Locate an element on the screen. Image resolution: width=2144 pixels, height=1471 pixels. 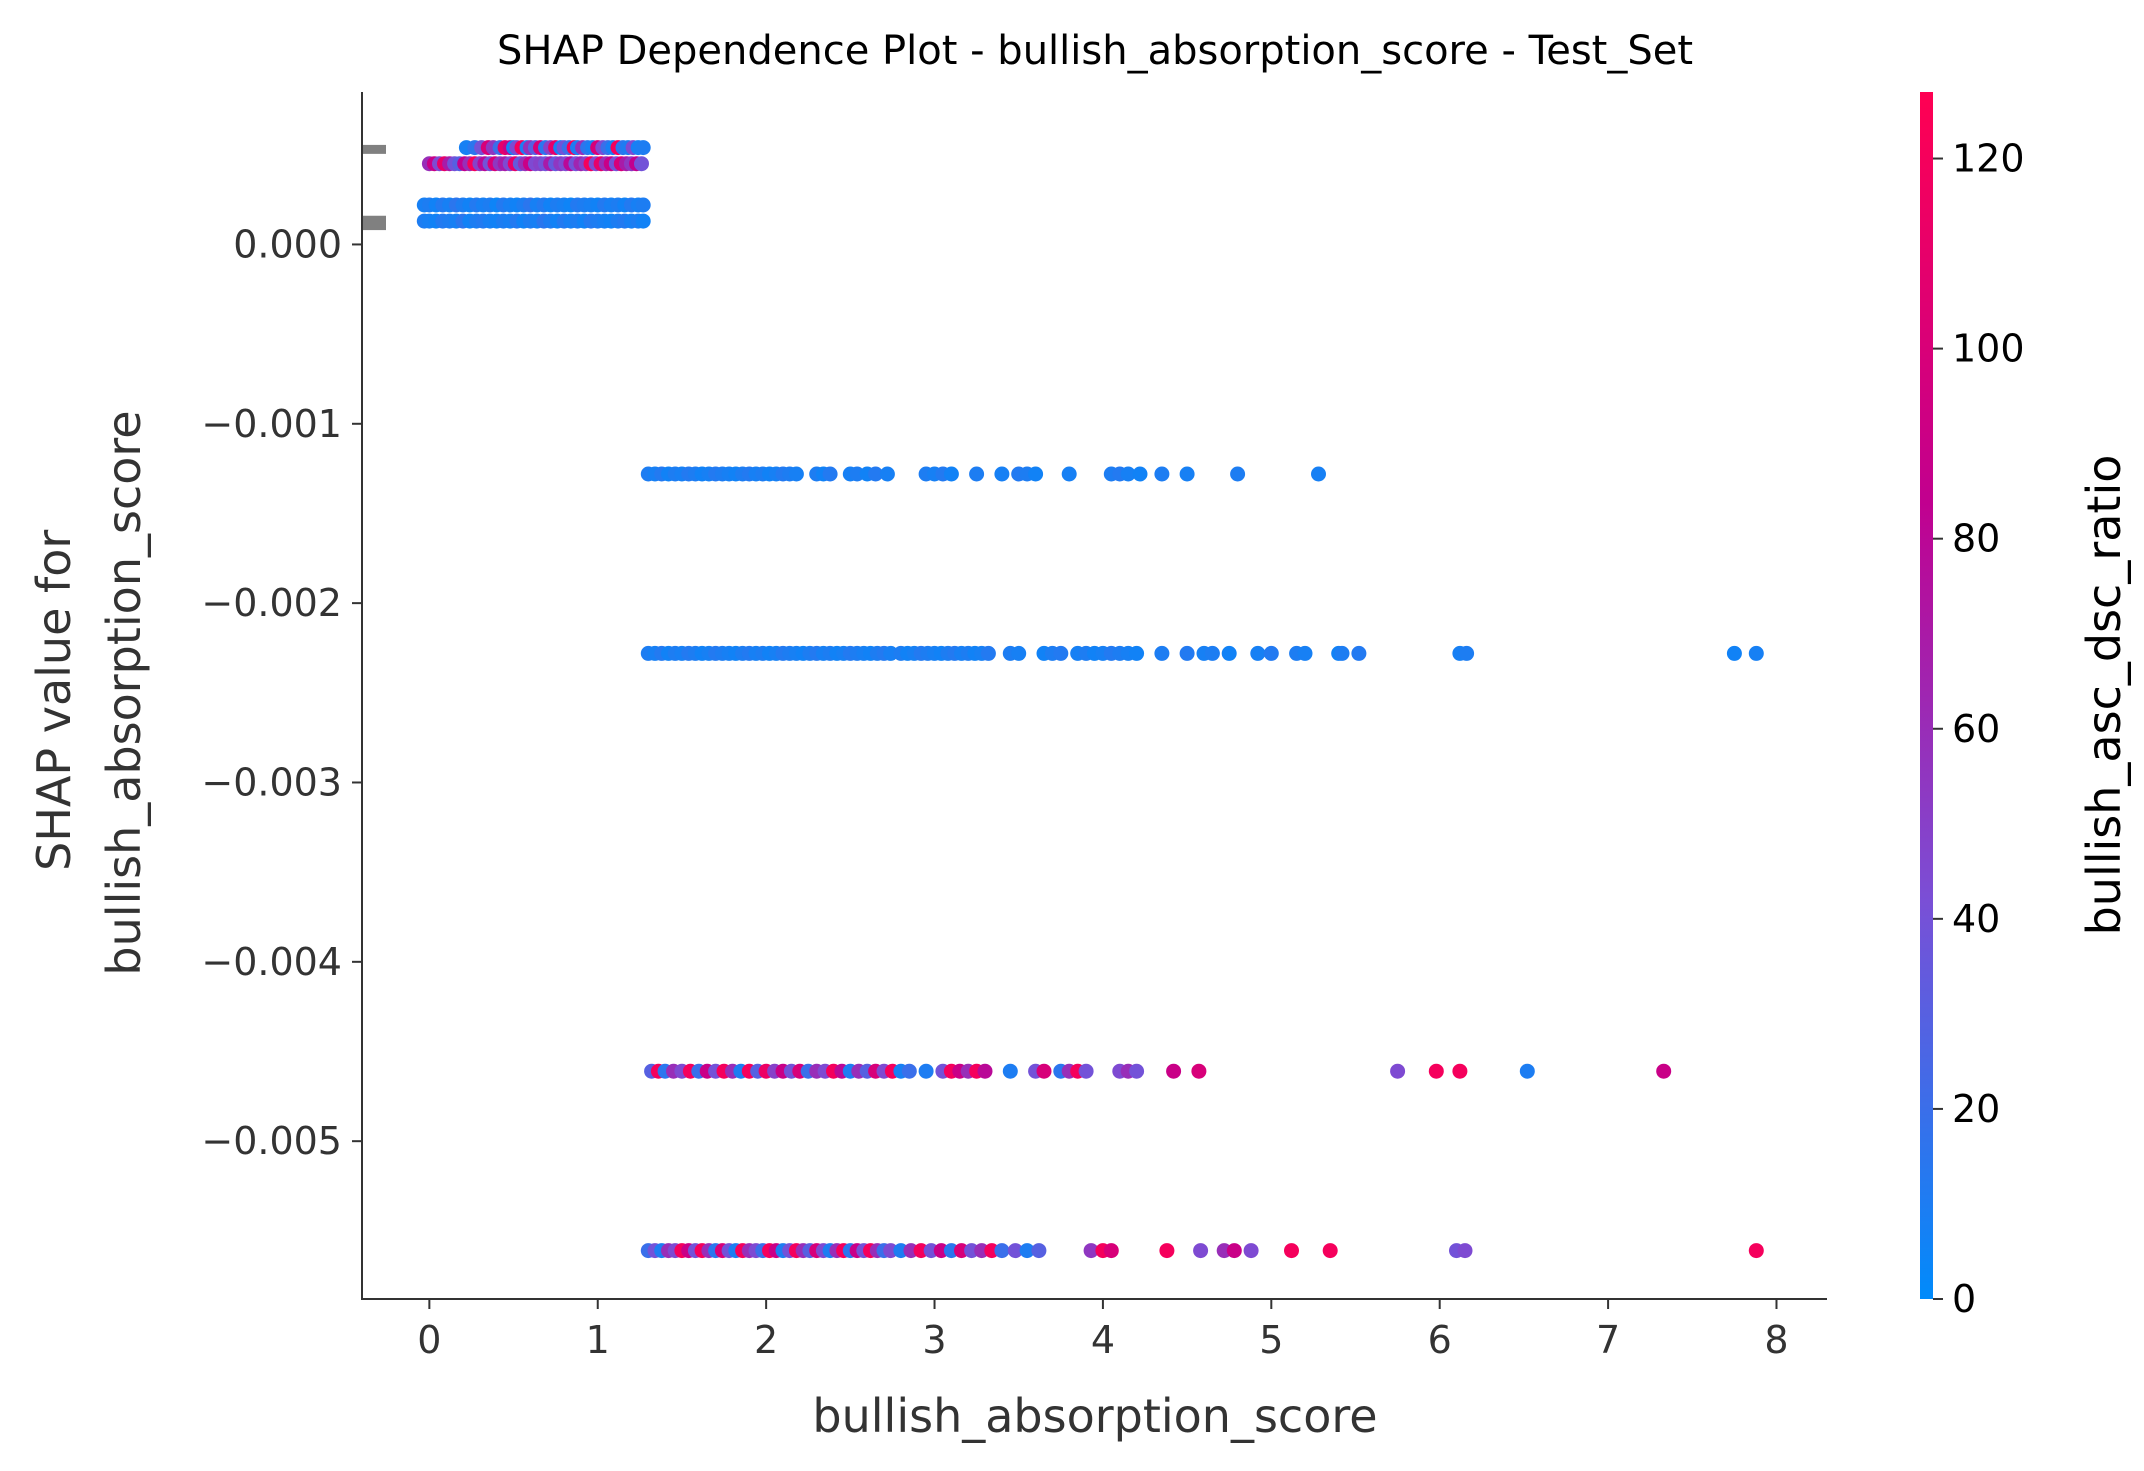
x-tick-label: 6 is located at coordinates (1440, 1340).